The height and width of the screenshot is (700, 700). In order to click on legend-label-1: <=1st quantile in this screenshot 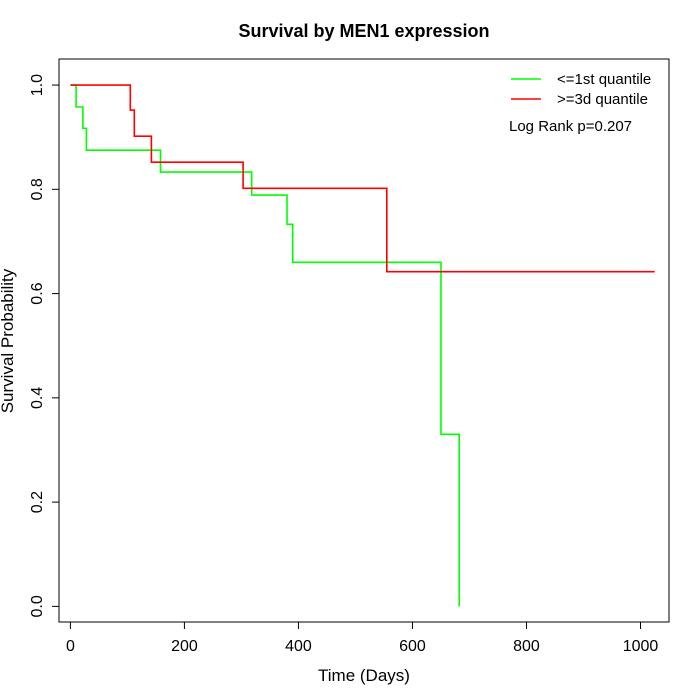, I will do `click(604, 79)`.